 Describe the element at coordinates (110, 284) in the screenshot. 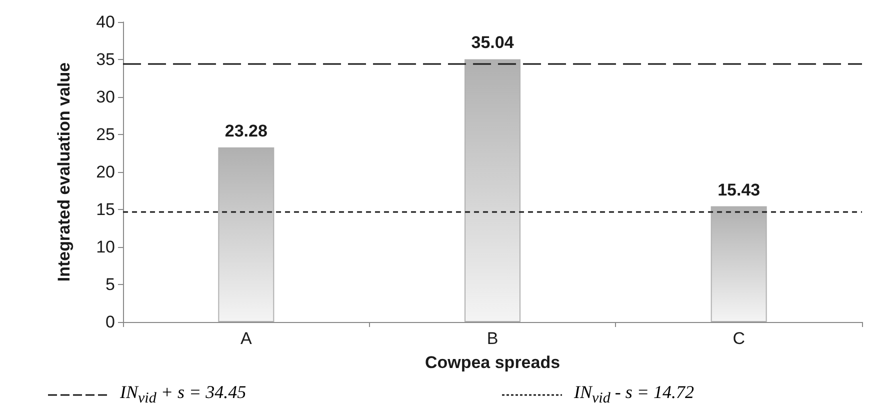

I see `y-tick-label: 5` at that location.